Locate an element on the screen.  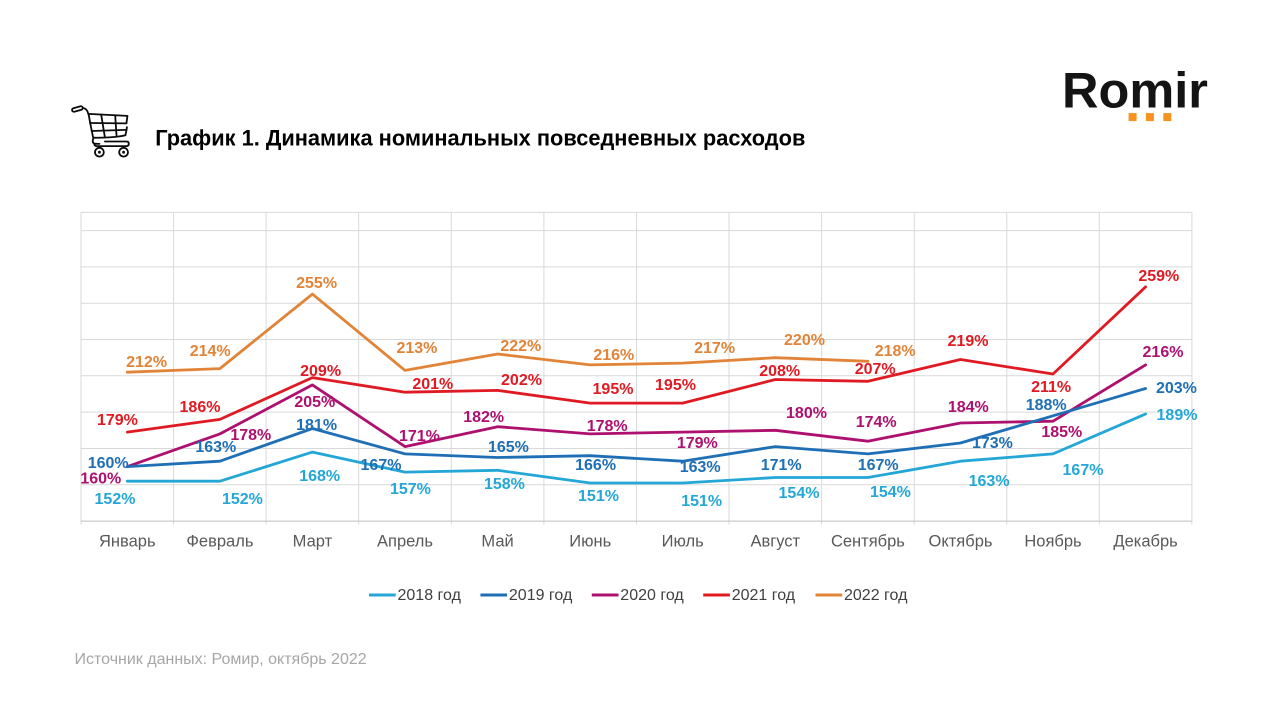
svg-text: 217% is located at coordinates (714, 348).